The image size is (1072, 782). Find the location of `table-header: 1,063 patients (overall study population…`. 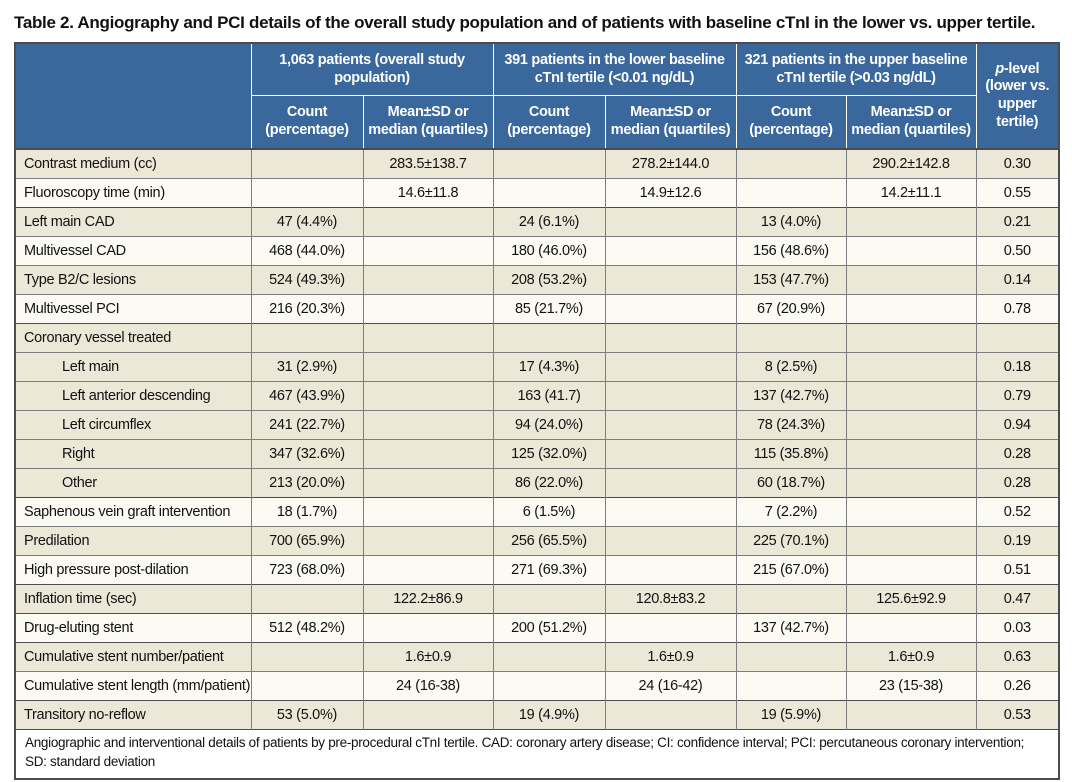

table-header: 1,063 patients (overall study population… is located at coordinates (537, 96).